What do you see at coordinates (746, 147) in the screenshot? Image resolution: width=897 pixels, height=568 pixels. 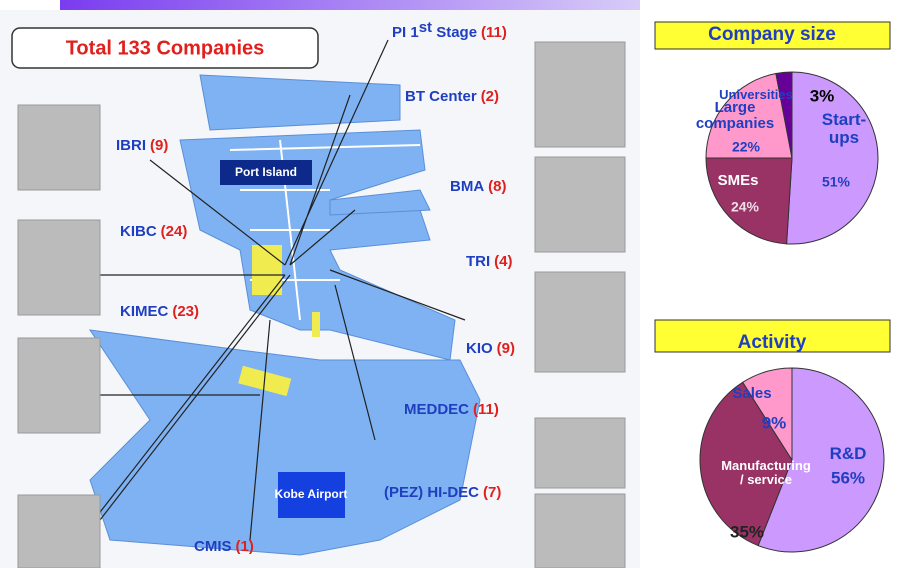 I see `slice-value-label: 22%` at bounding box center [746, 147].